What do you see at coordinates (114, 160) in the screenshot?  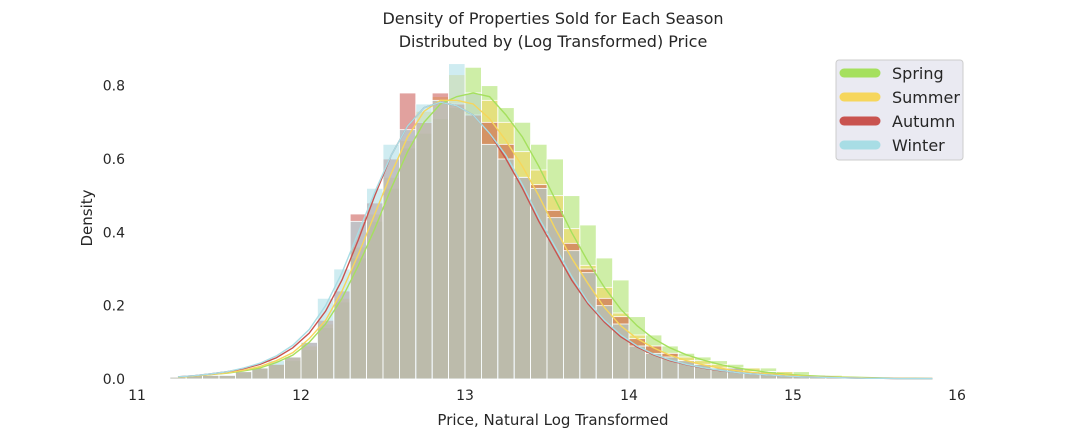 I see `y-tick-label-3: 0.6` at bounding box center [114, 160].